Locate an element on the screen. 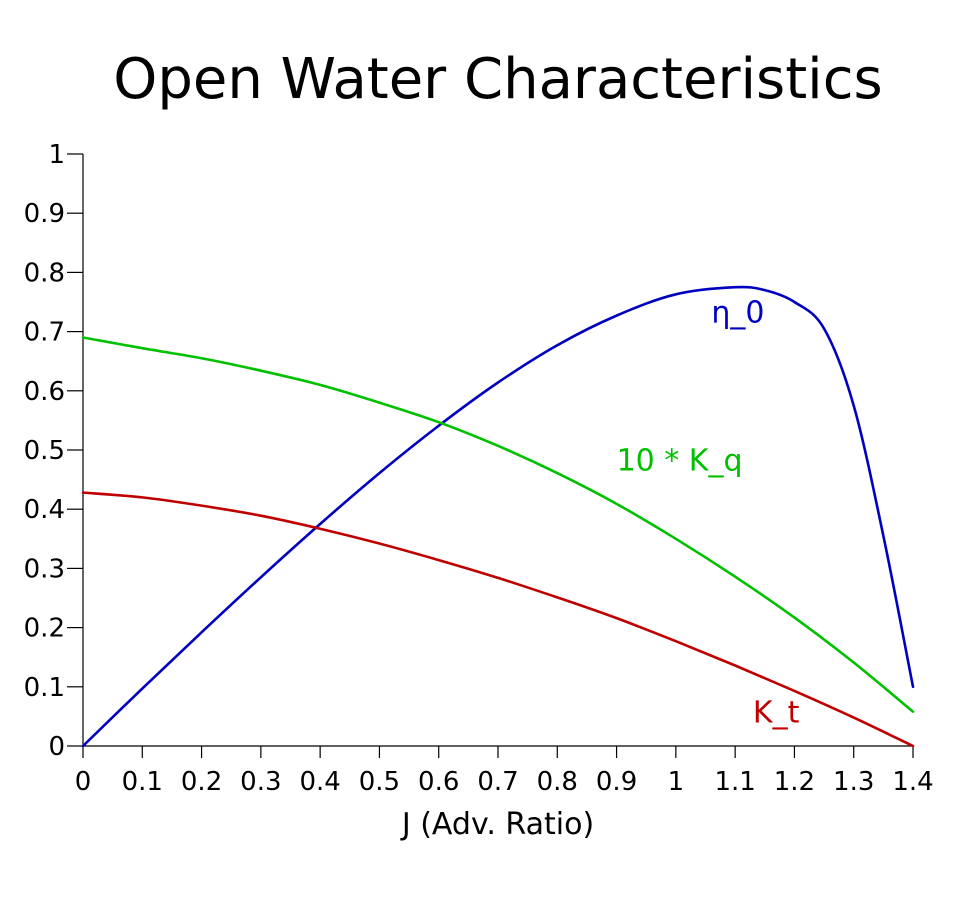 This screenshot has width=954, height=898. series-label-0: η_0 is located at coordinates (737, 313).